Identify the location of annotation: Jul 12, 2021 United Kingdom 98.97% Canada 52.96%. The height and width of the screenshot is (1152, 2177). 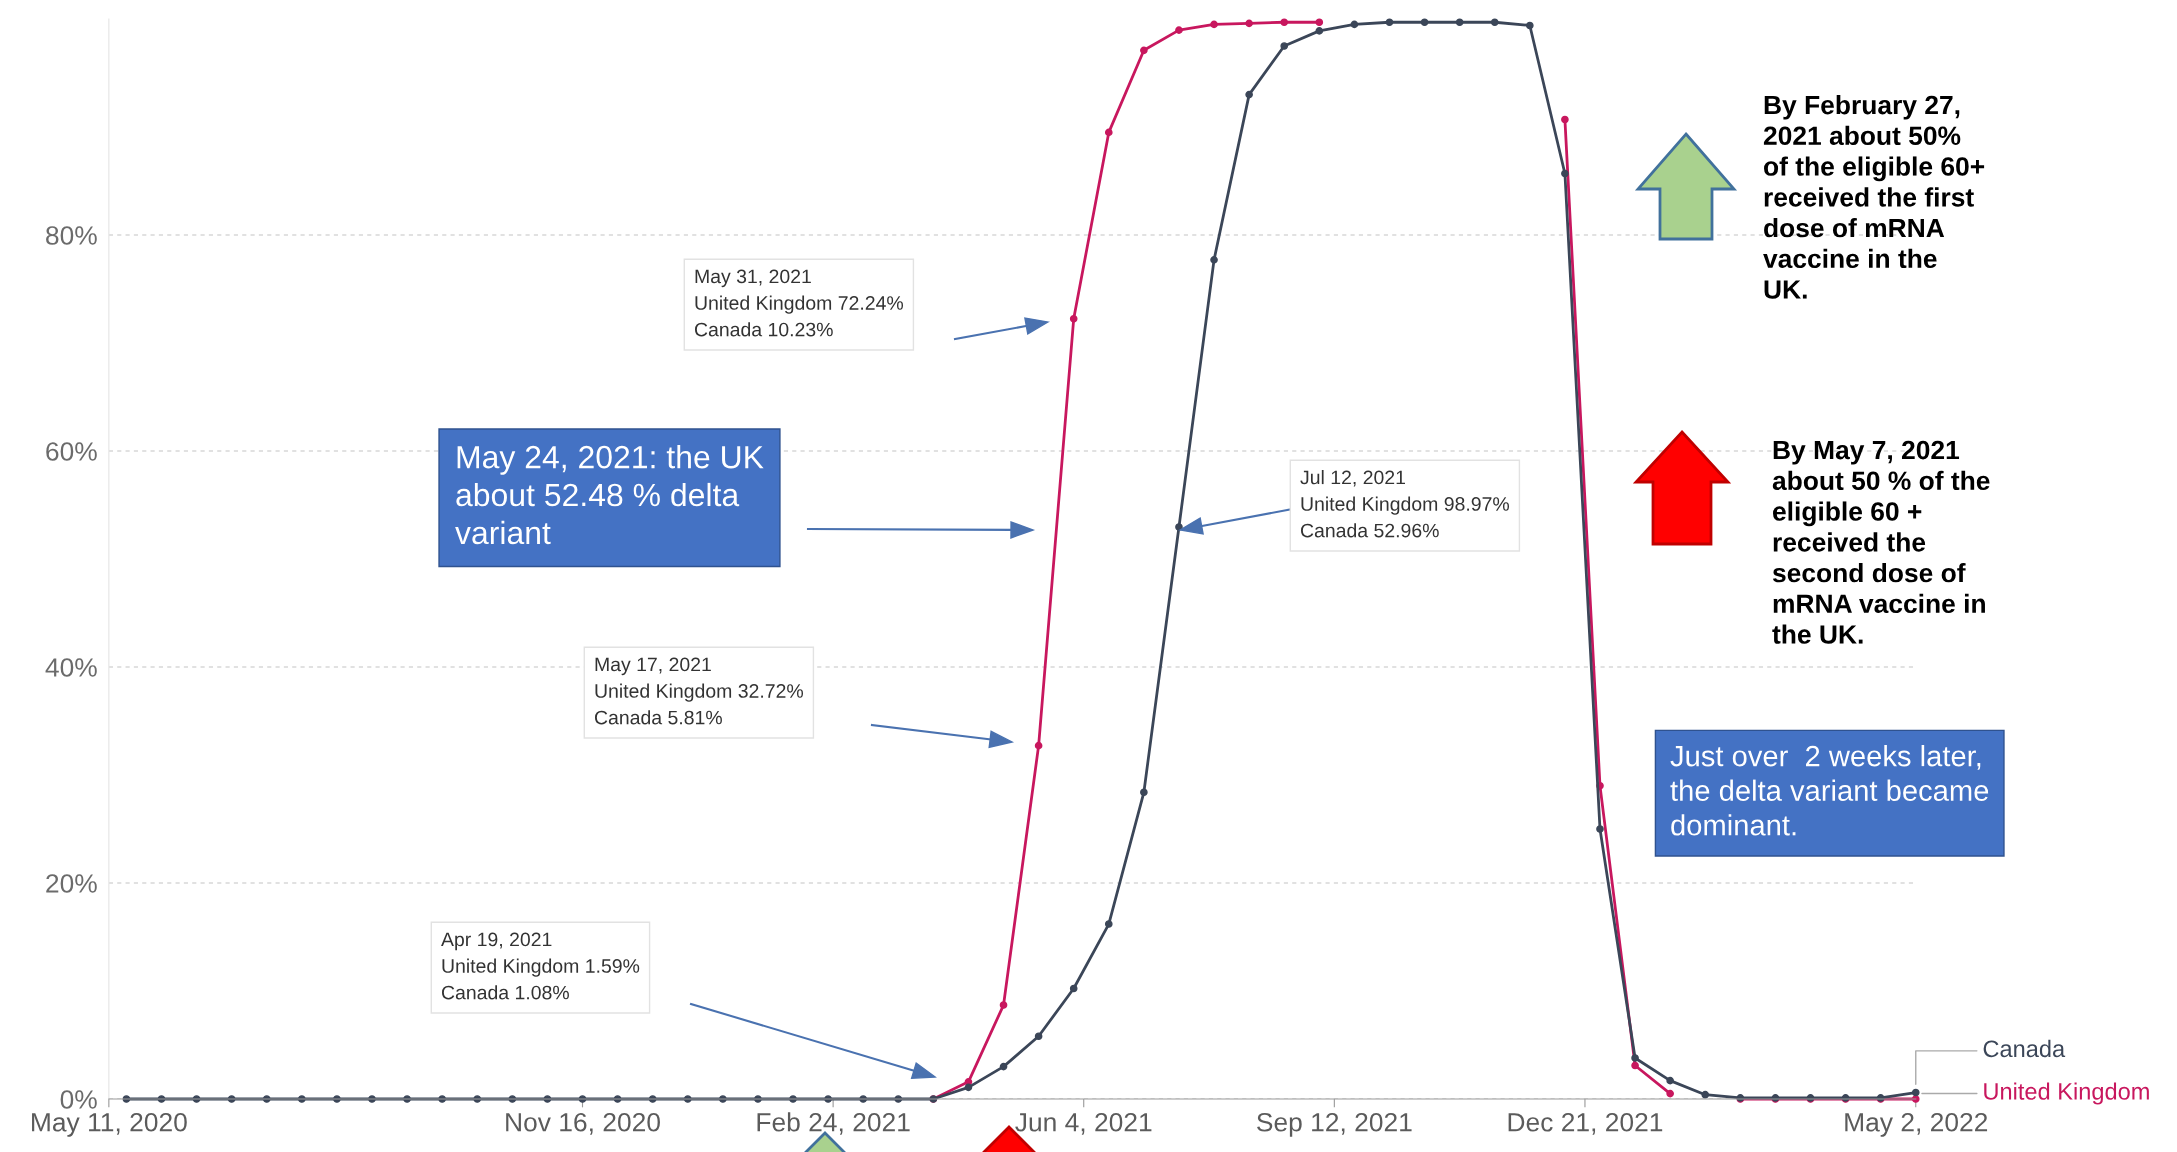
(1405, 504).